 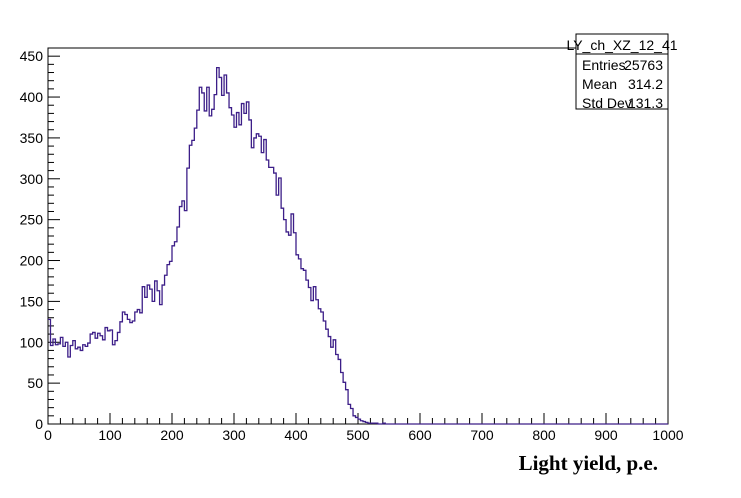 I want to click on x-tick-label: 600, so click(x=420, y=435).